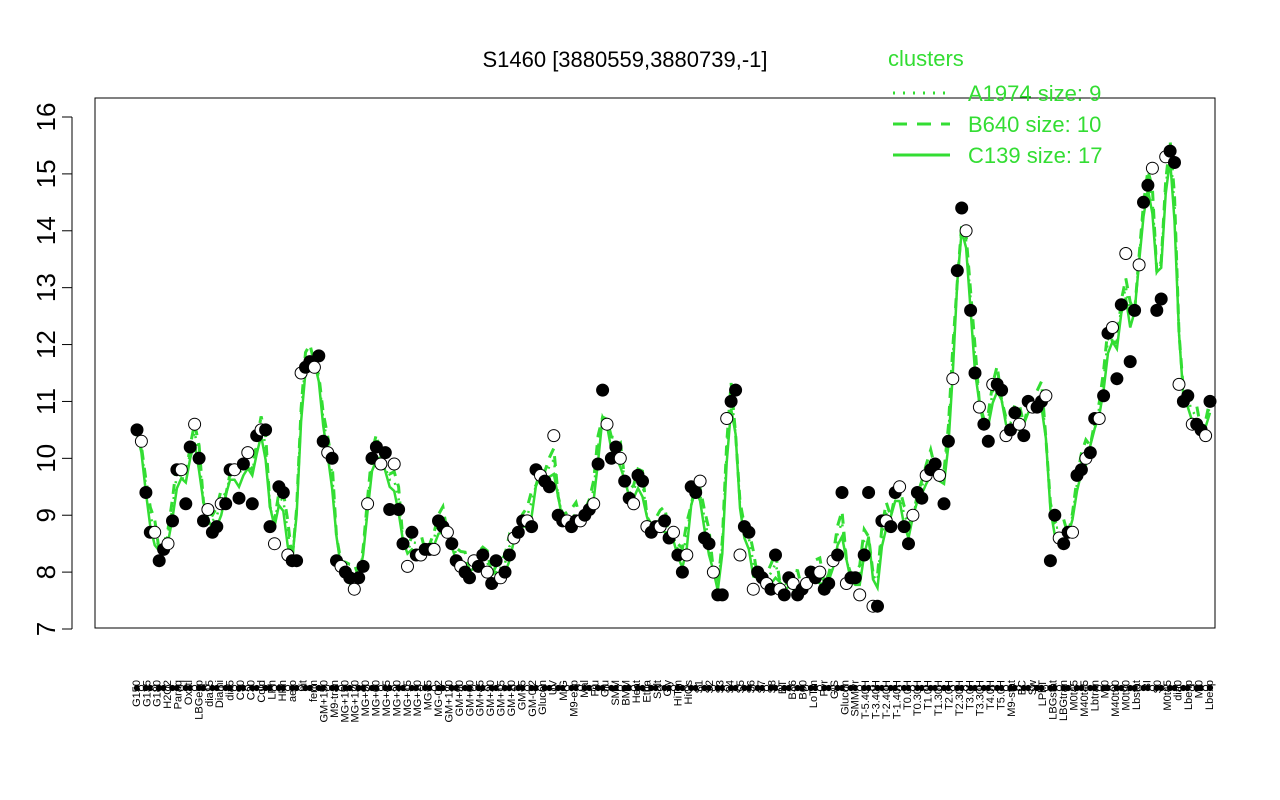  I want to click on x-tick-label: MG+15, so click(408, 698).